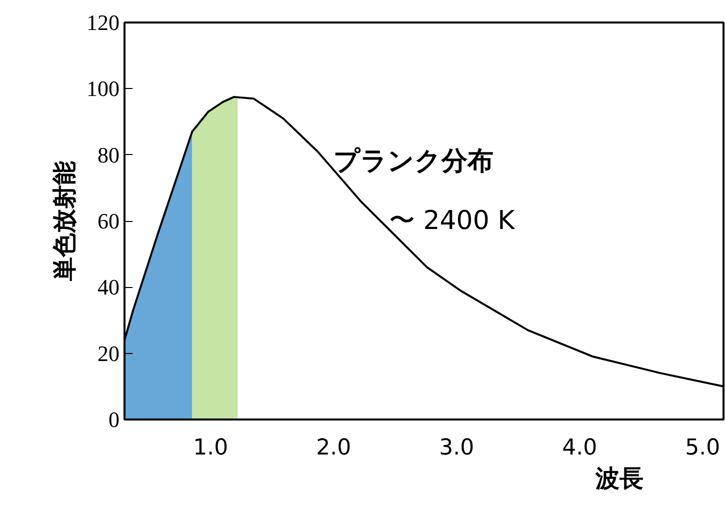 The width and height of the screenshot is (725, 506). Describe the element at coordinates (64, 221) in the screenshot. I see `y-axis-title: 単色放射能` at that location.